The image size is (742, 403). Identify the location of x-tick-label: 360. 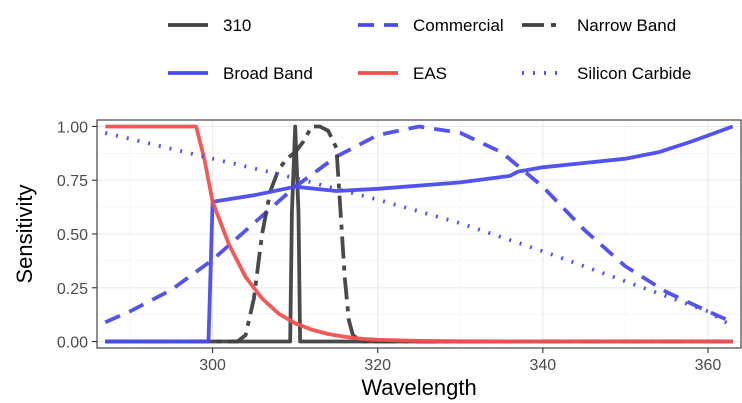
(708, 365).